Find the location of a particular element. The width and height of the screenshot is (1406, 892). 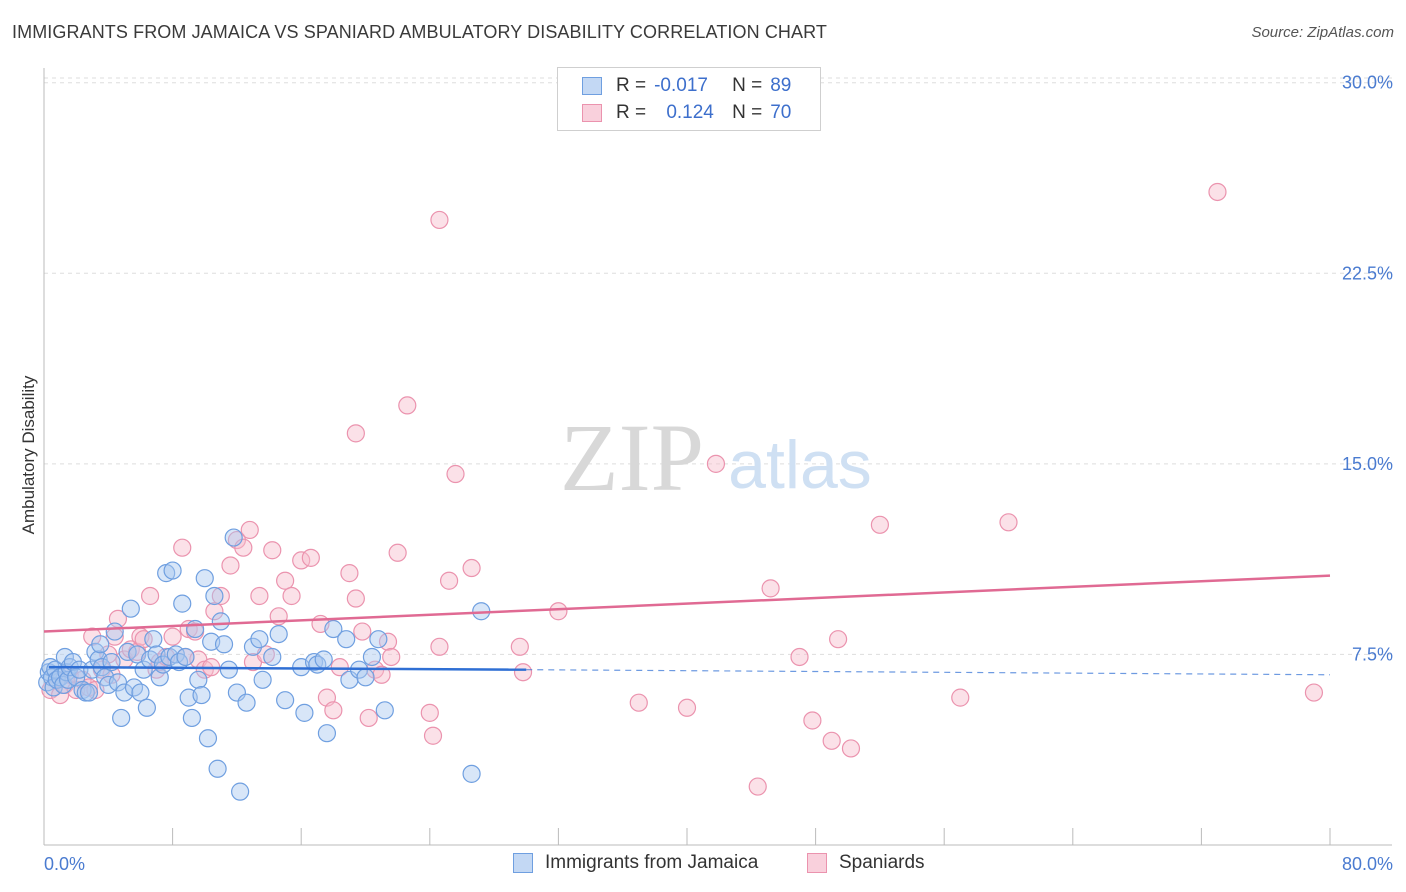

x-tick-label-end: 80.0% is located at coordinates (1367, 864).